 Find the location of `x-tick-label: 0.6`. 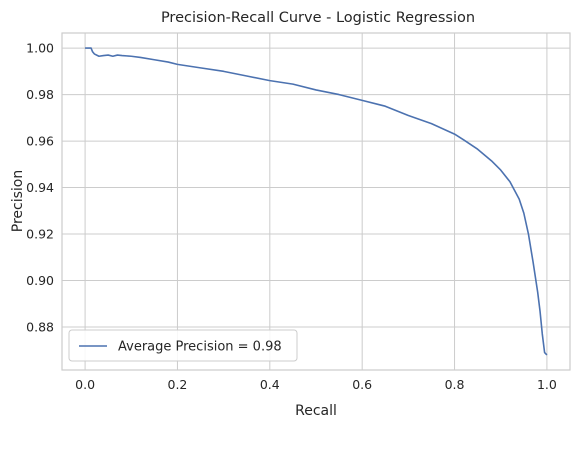

x-tick-label: 0.6 is located at coordinates (362, 384).